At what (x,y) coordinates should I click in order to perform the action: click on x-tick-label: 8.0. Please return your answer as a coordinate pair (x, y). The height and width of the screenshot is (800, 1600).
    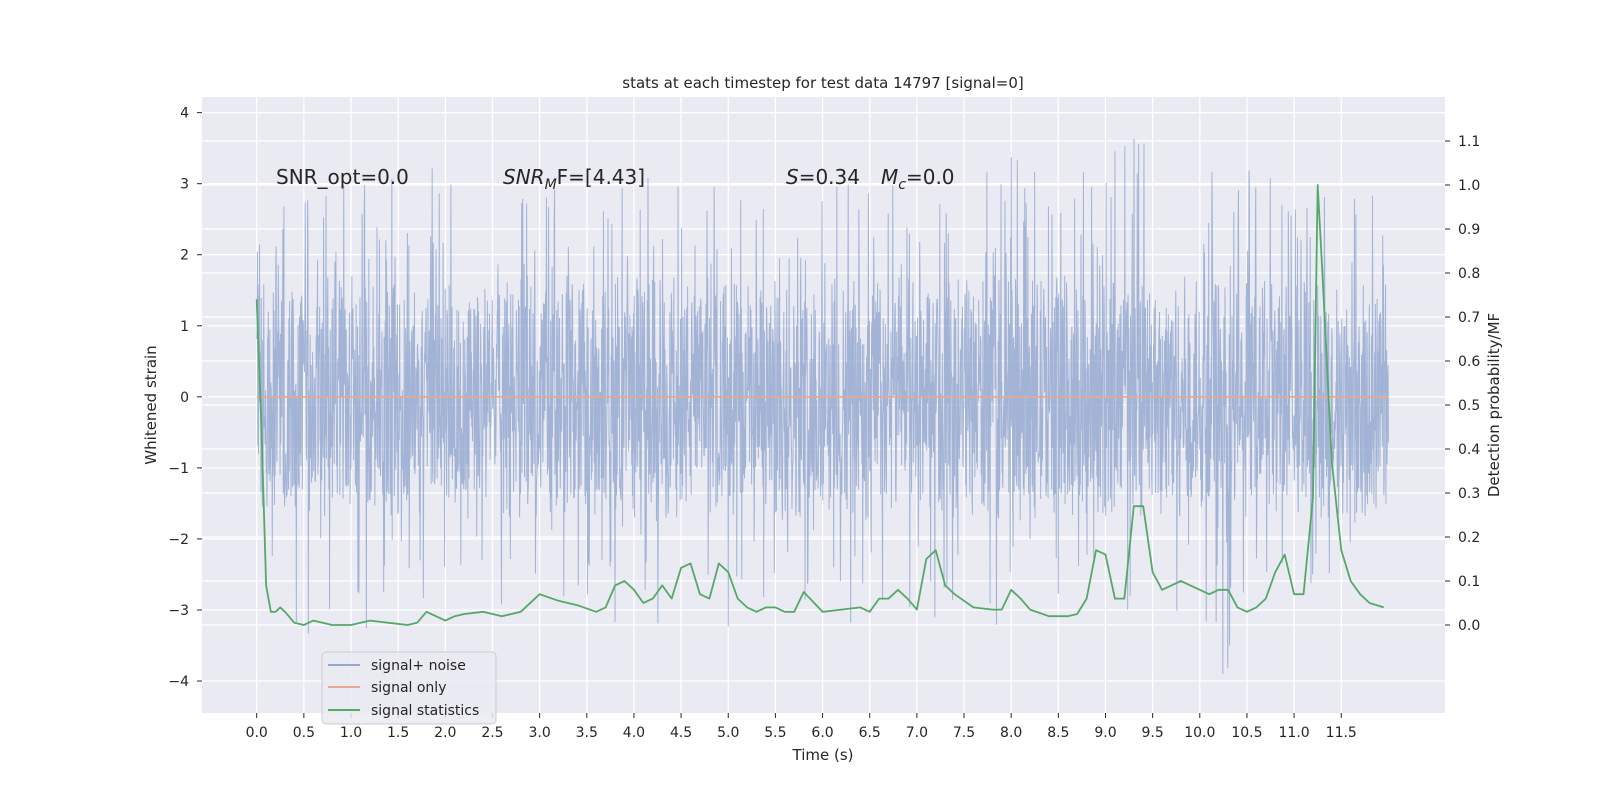
    Looking at the image, I should click on (1011, 733).